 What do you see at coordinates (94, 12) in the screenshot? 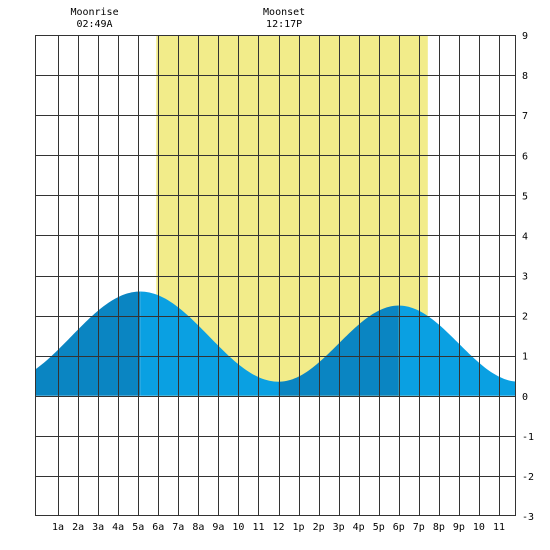
I see `moon-event-label: Moonrise` at bounding box center [94, 12].